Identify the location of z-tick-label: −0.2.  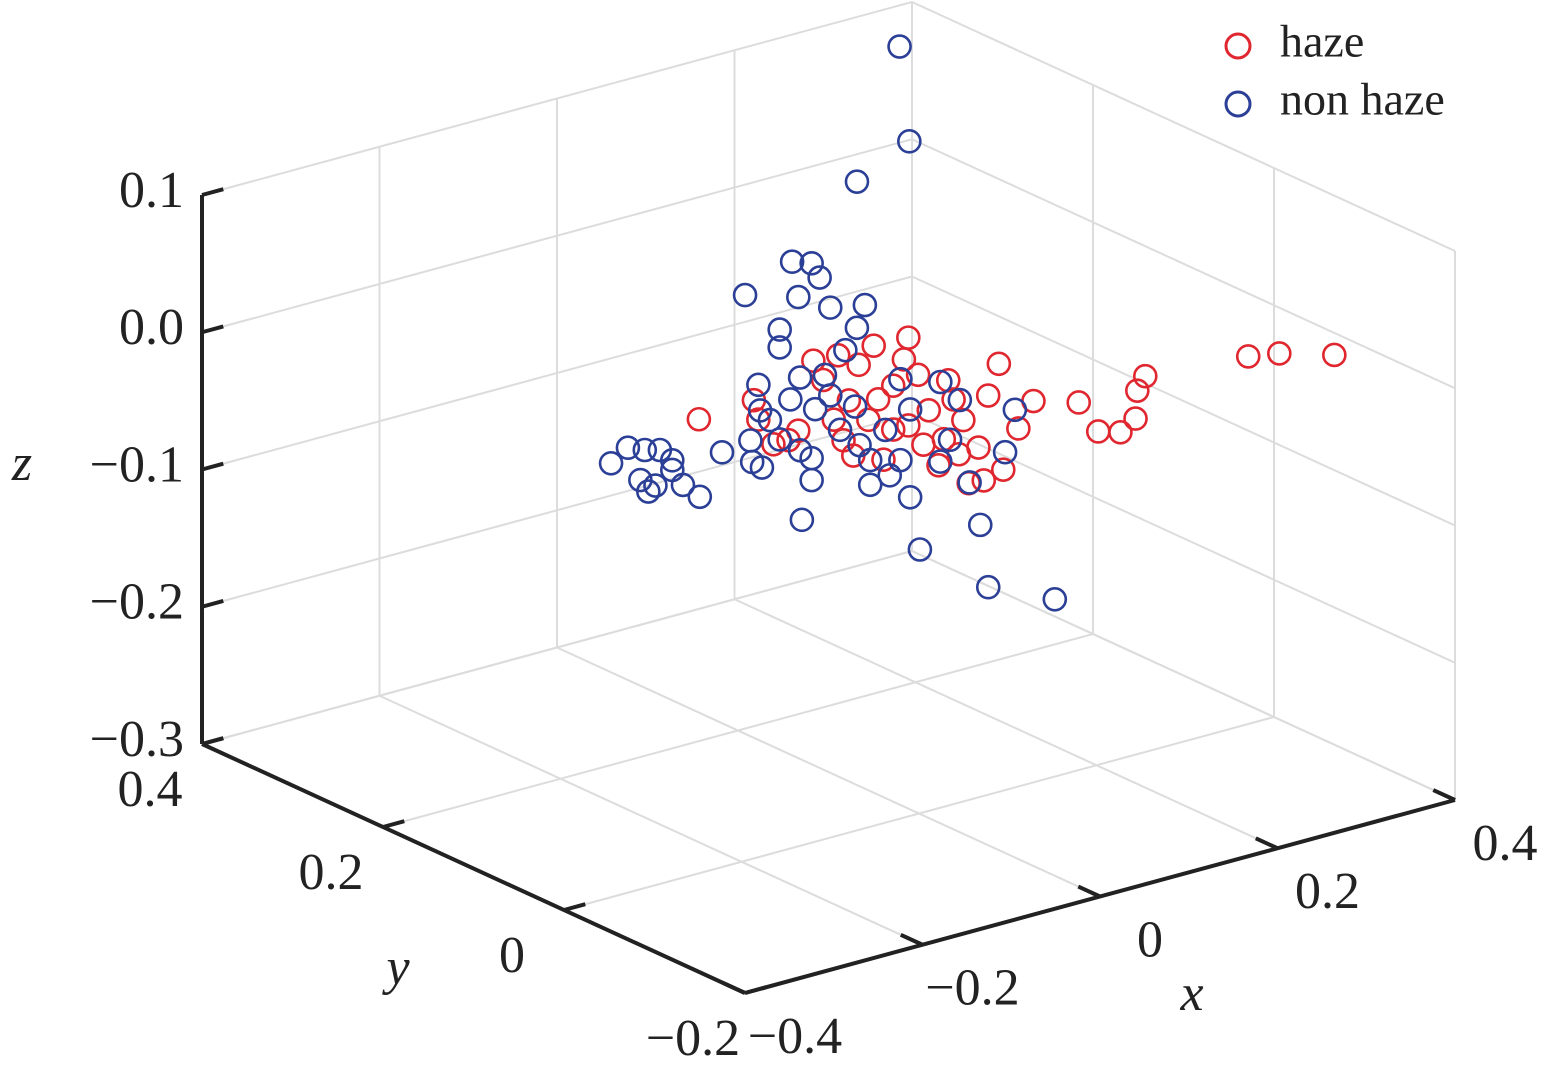
(137, 602).